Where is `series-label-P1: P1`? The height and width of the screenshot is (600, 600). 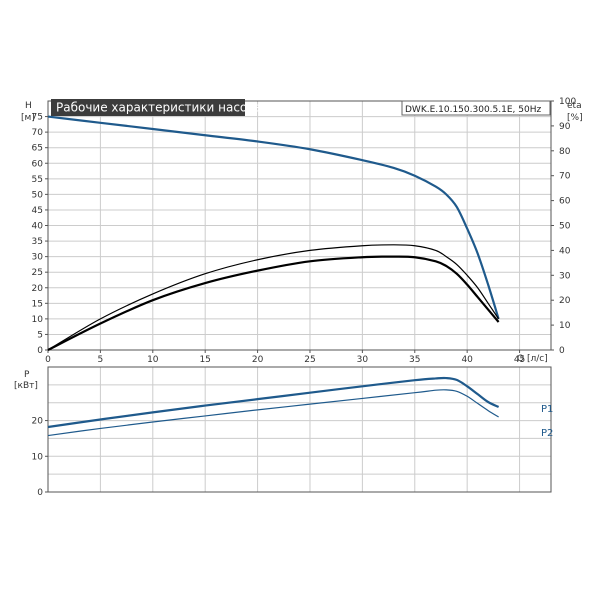
series-label-P1: P1 is located at coordinates (547, 409).